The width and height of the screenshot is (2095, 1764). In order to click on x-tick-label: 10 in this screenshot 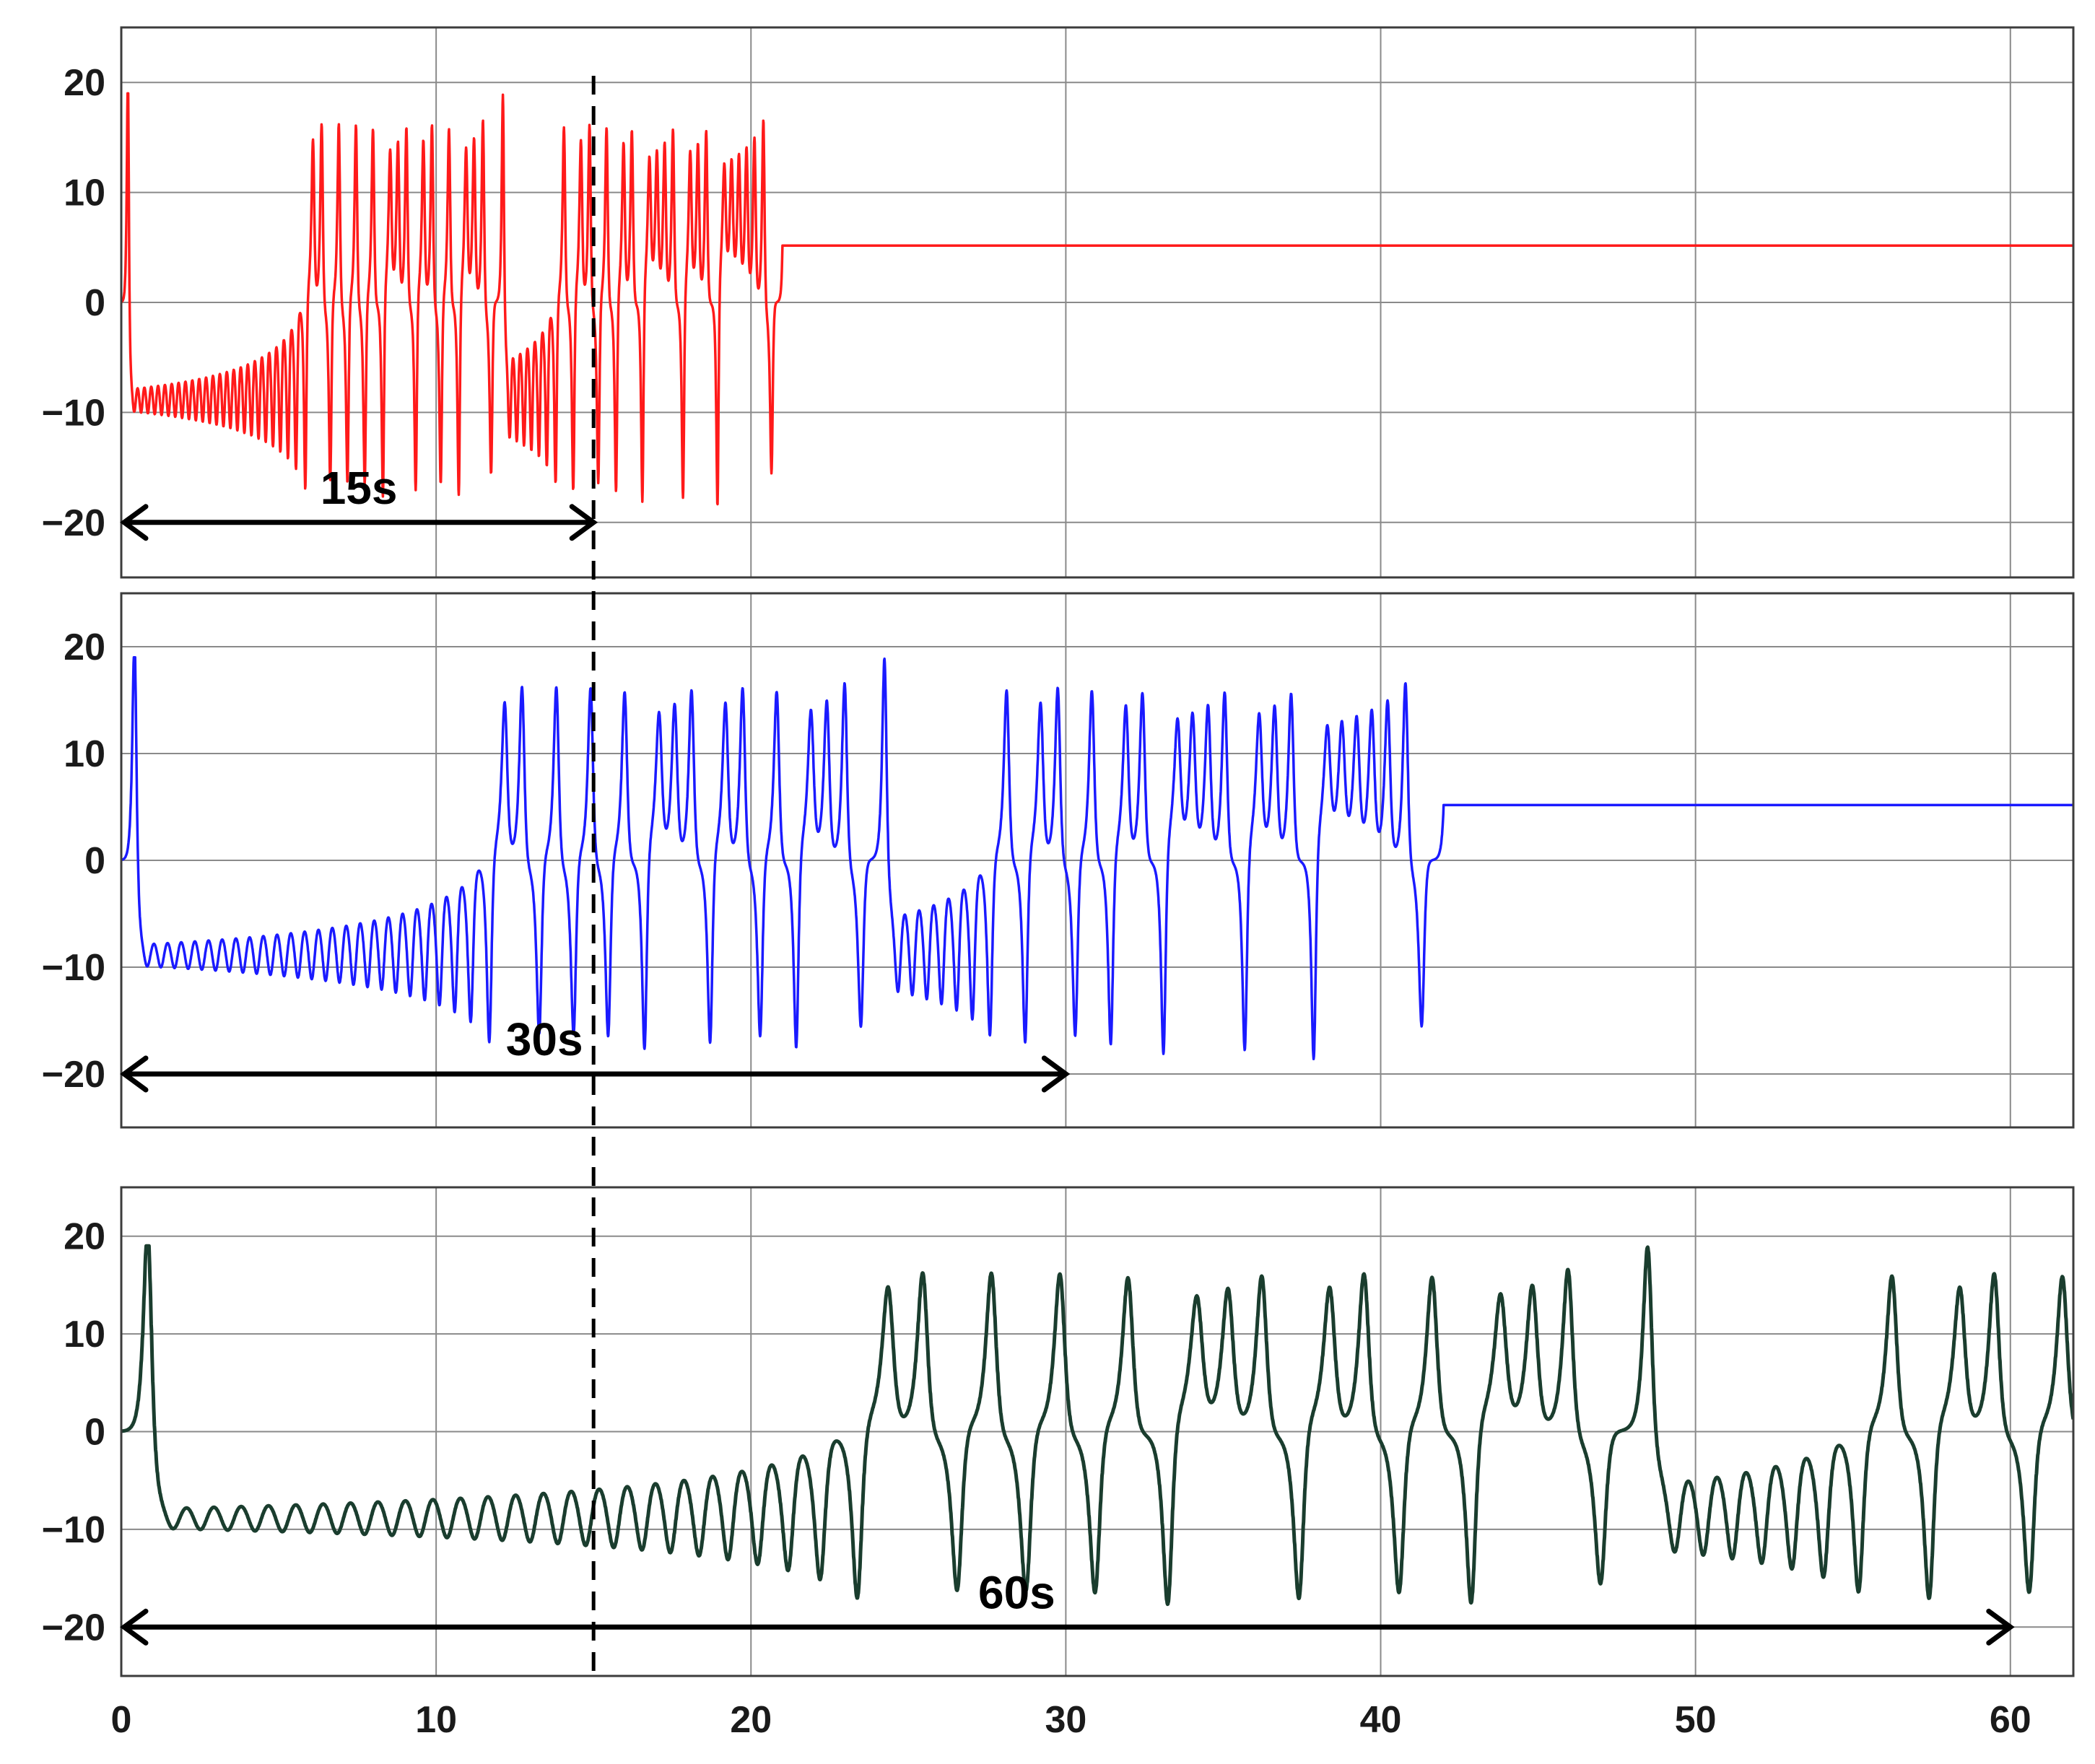, I will do `click(436, 1720)`.